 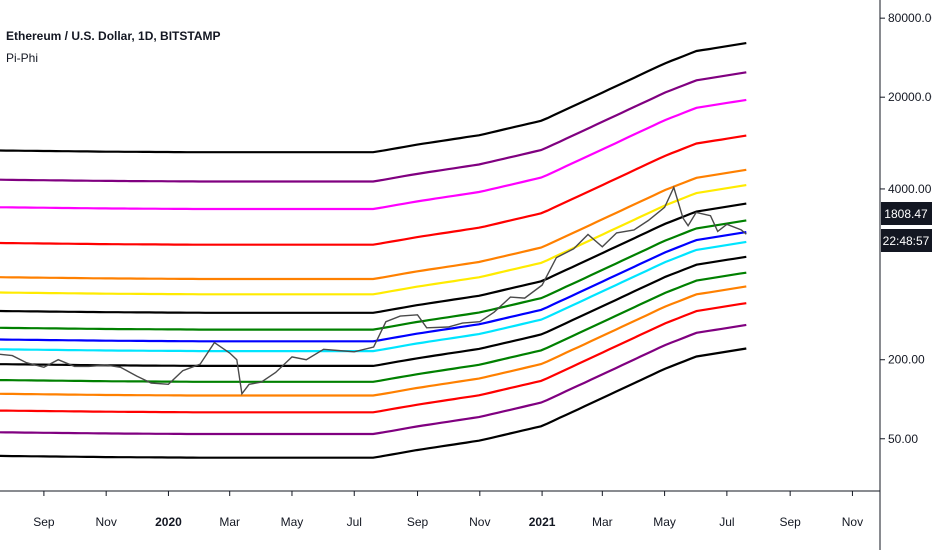 I want to click on x-tick-label: 2020, so click(x=168, y=522).